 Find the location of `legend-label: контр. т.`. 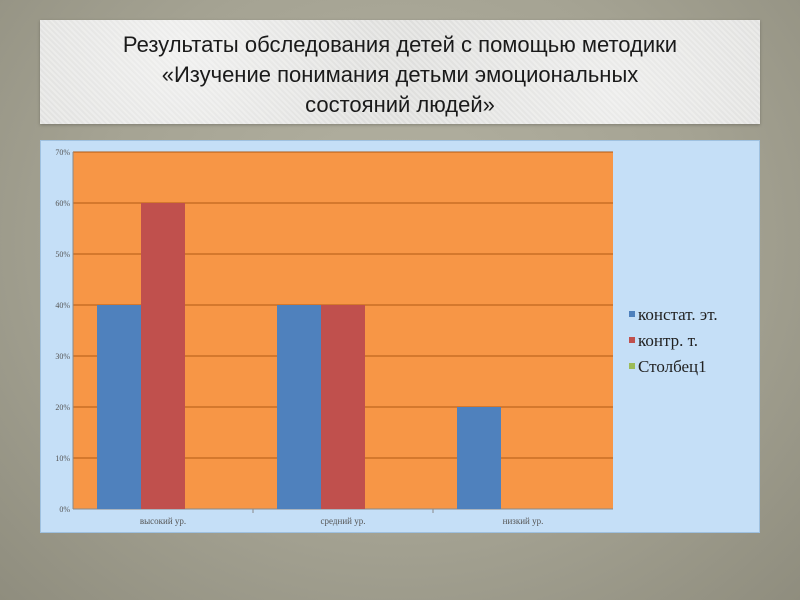

legend-label: контр. т. is located at coordinates (668, 340).